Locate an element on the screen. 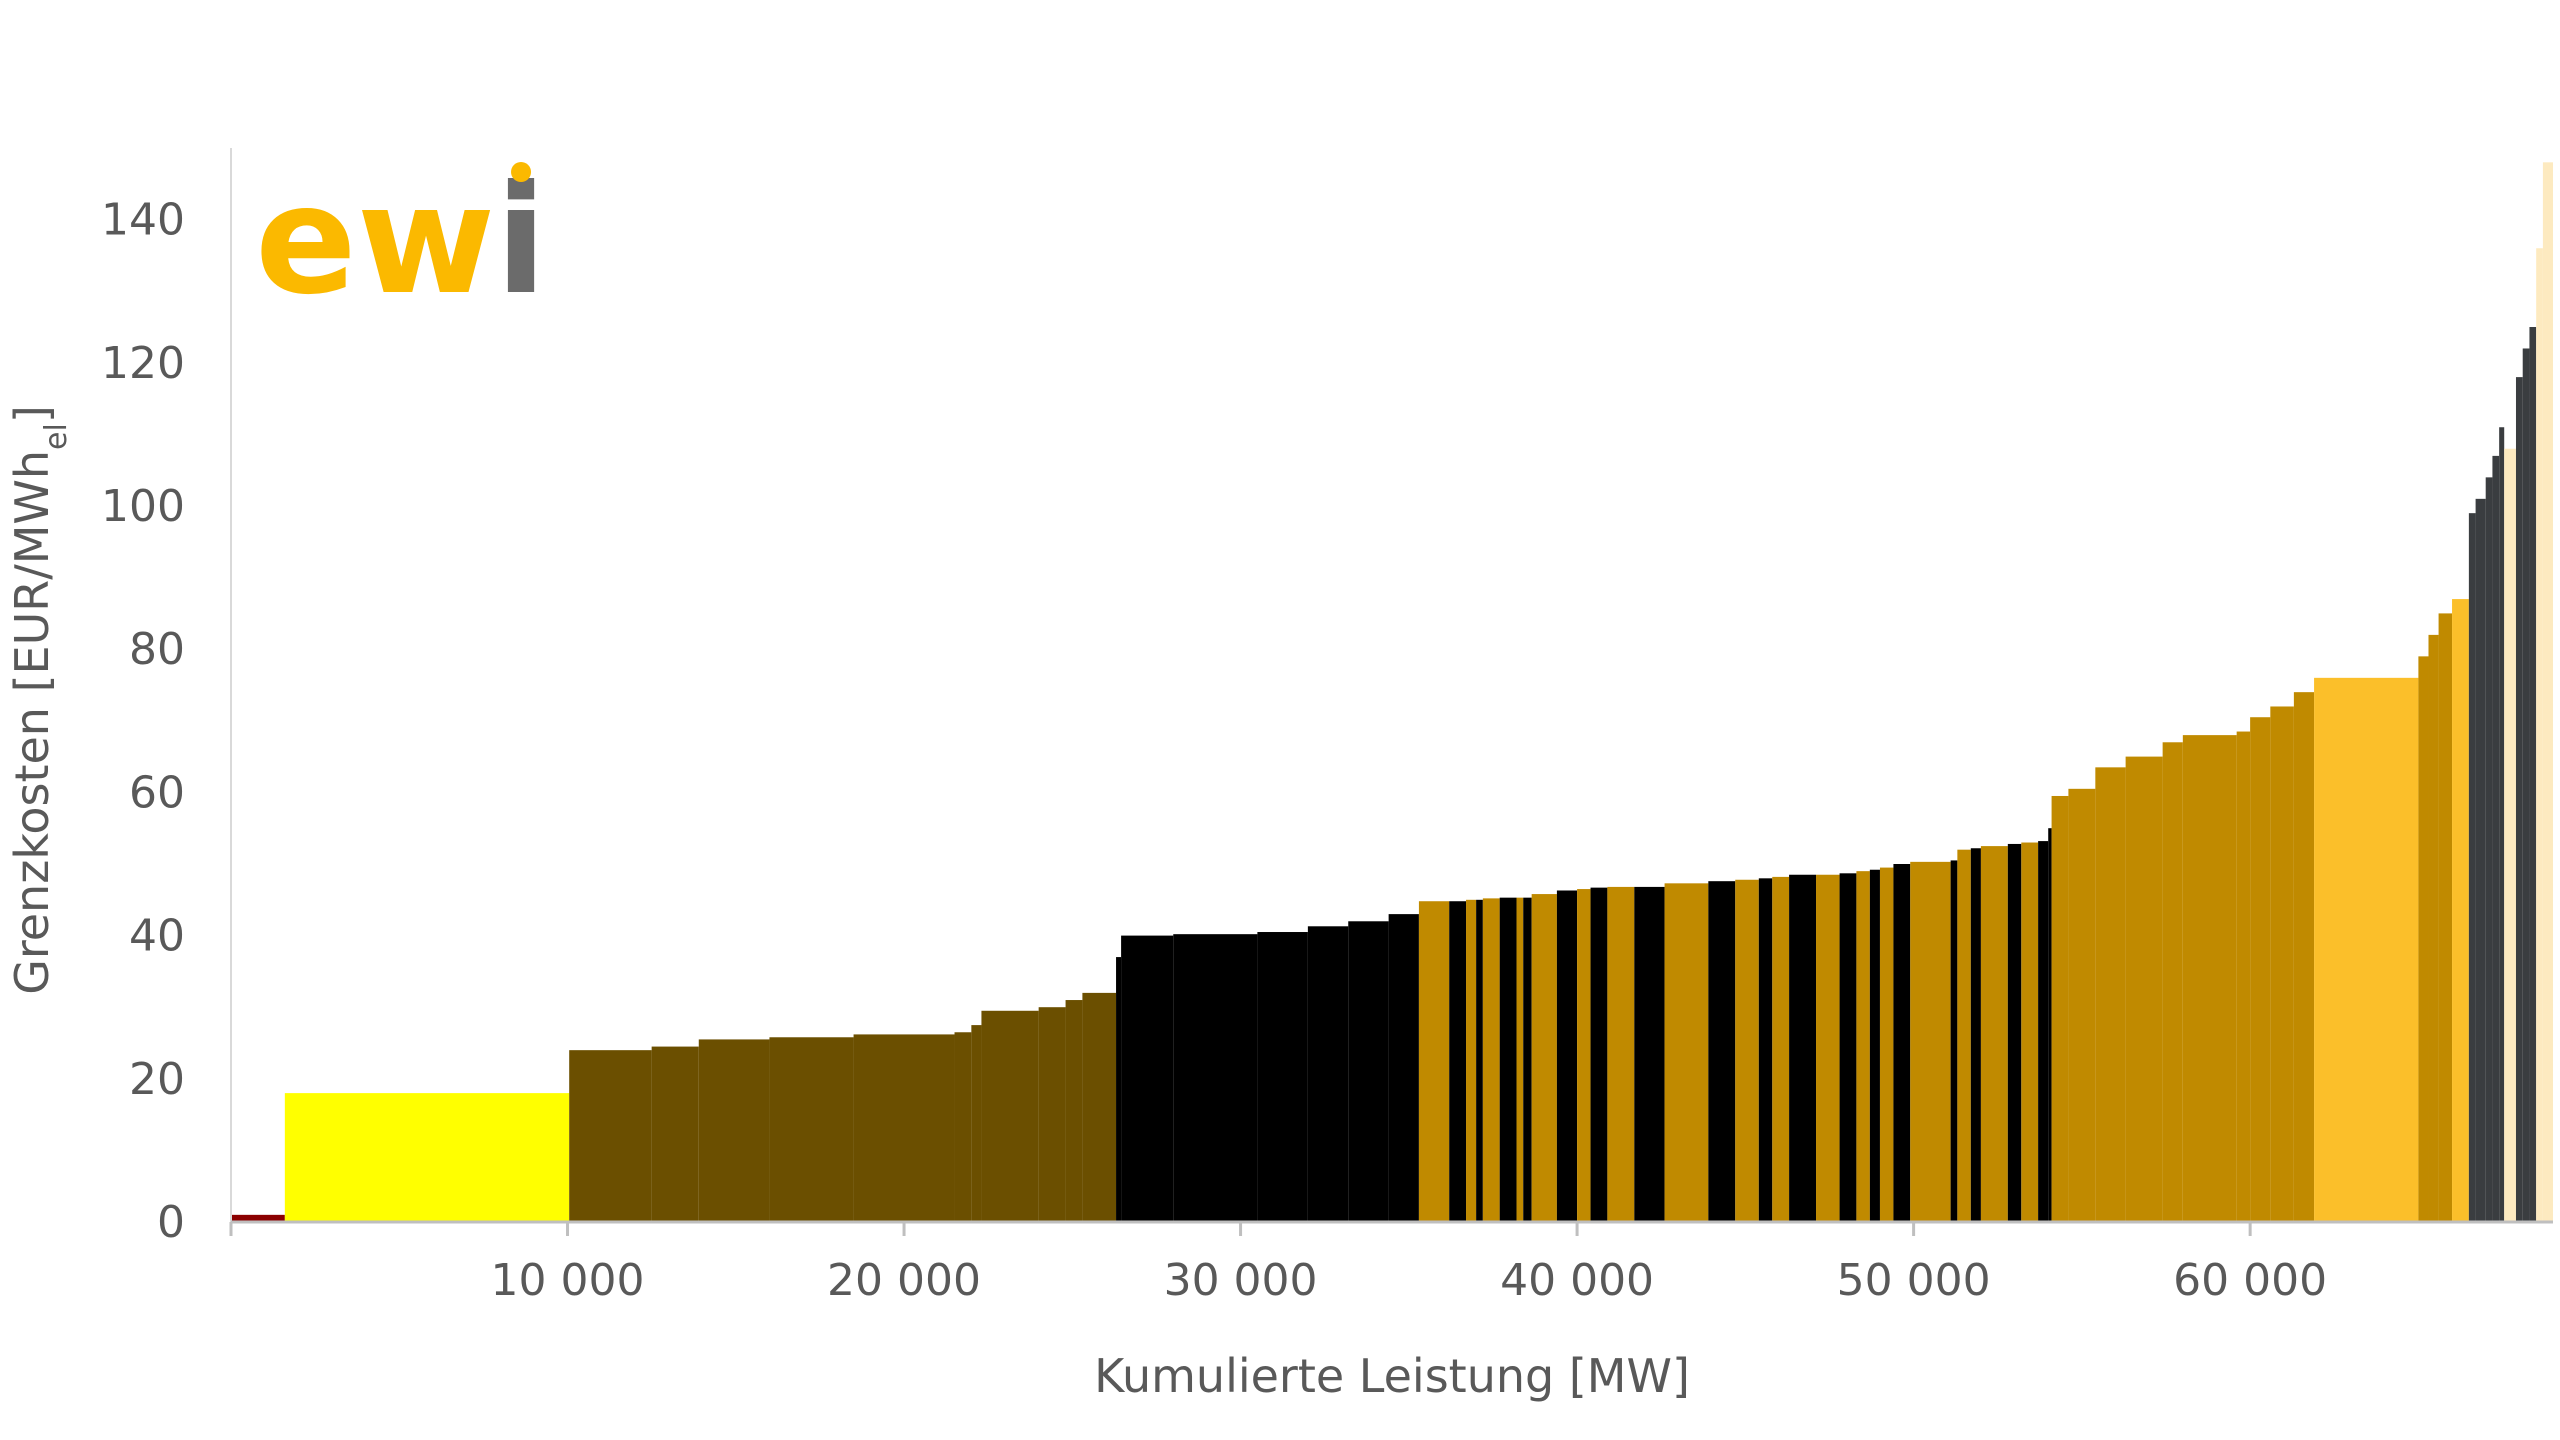 The image size is (2560, 1440). y-axis-title: Grenzkosten [EUR/MWhel] is located at coordinates (39, 700).